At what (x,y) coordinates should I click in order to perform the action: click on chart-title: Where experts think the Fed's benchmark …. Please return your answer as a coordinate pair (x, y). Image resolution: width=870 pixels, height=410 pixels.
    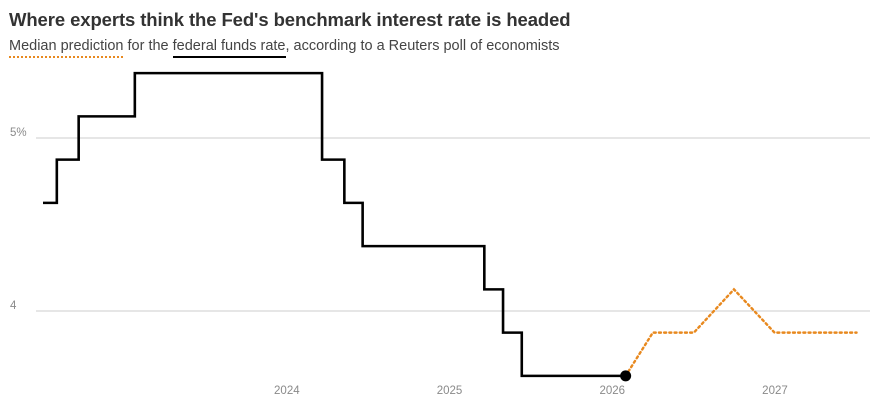
    Looking at the image, I should click on (290, 19).